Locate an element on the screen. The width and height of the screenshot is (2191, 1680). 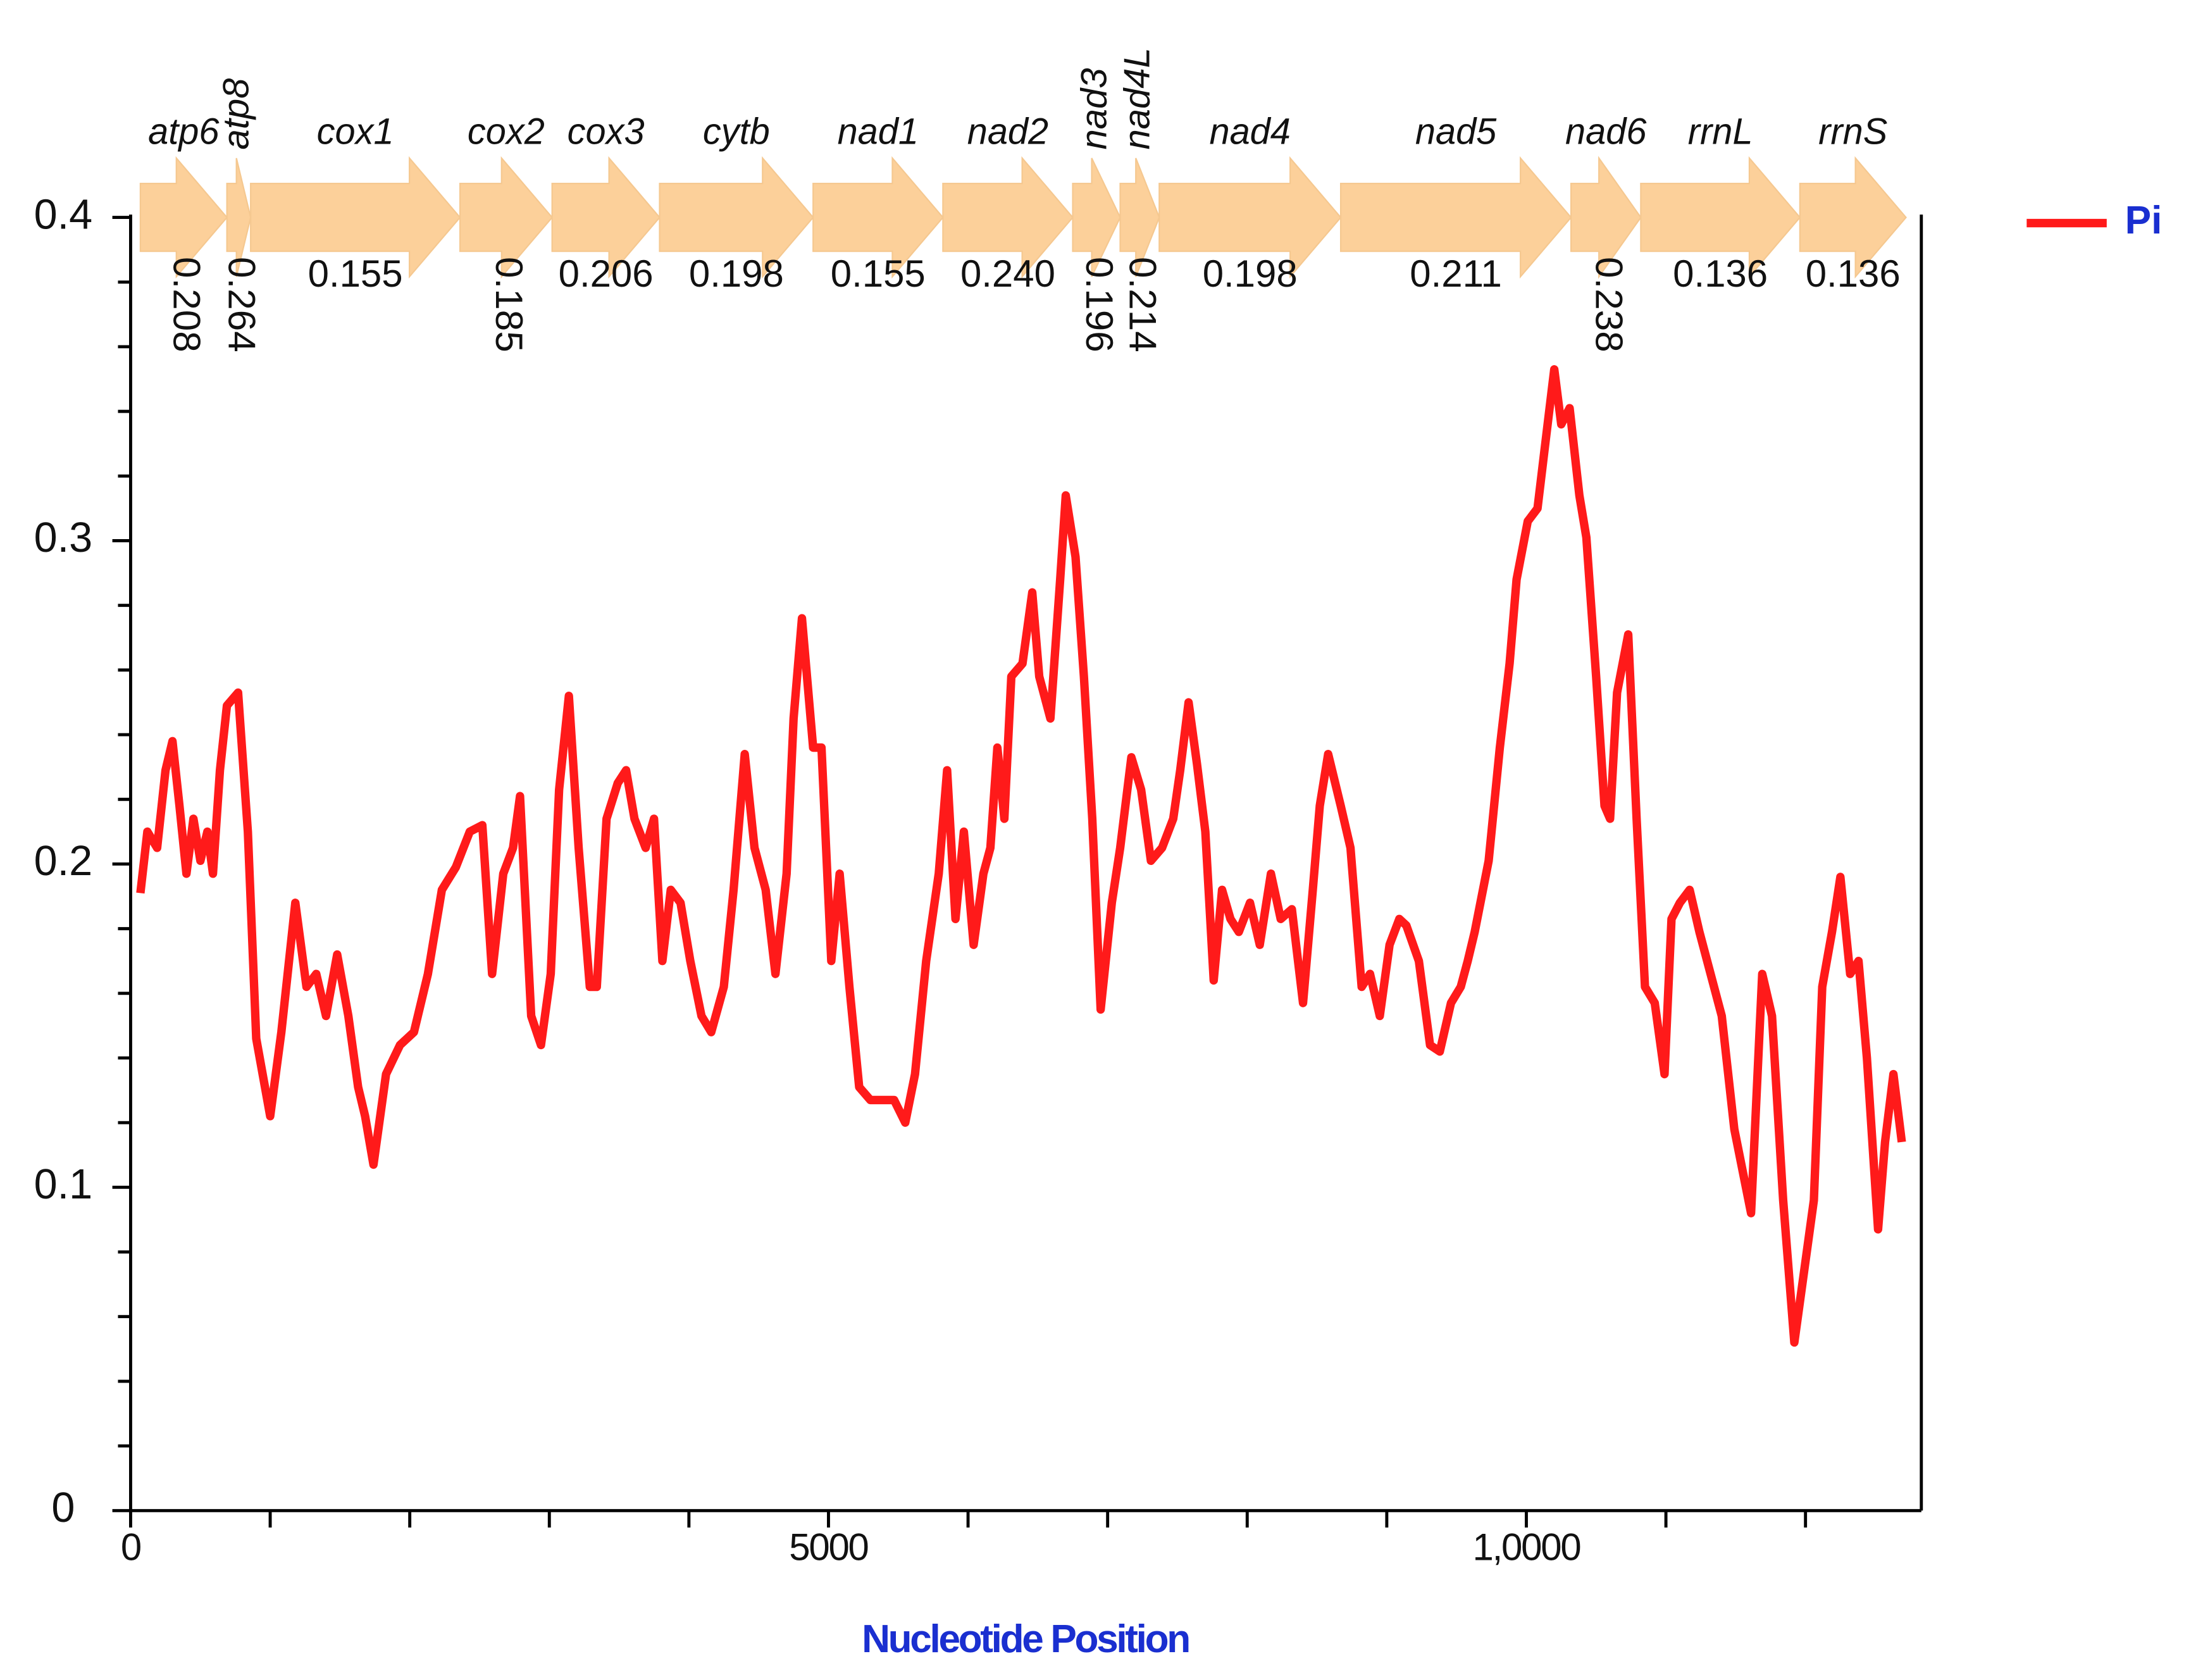
gene-value-label: 0.264 is located at coordinates (242, 304).